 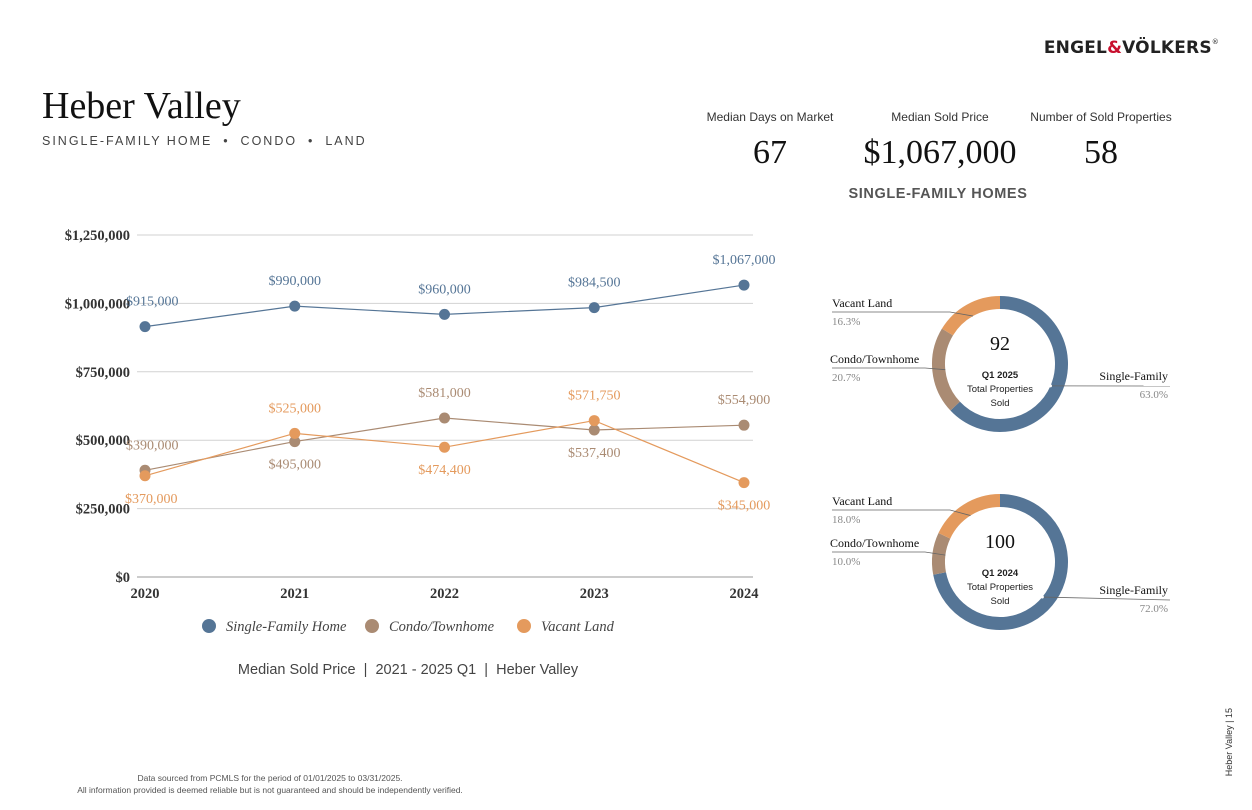 What do you see at coordinates (152, 445) in the screenshot?
I see `data-label: $390,000` at bounding box center [152, 445].